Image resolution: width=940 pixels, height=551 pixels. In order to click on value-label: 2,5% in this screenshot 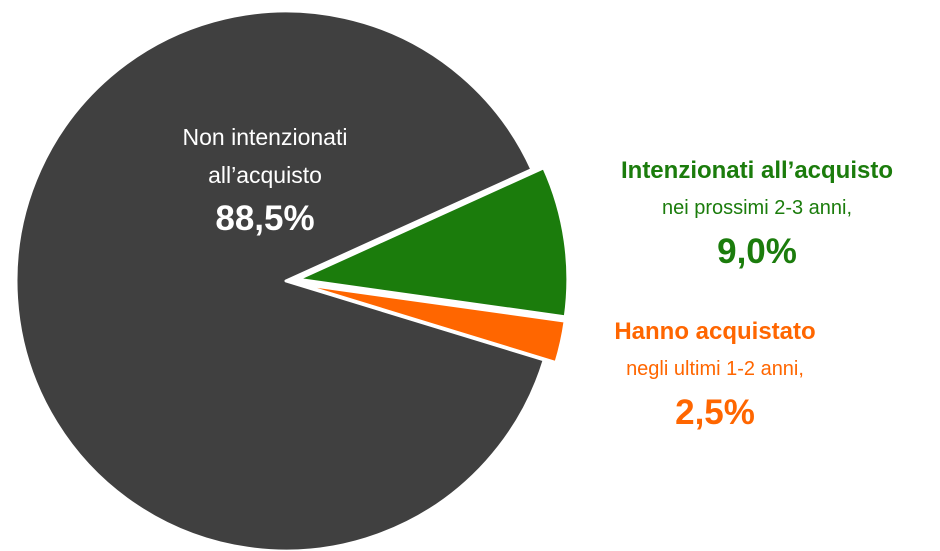, I will do `click(715, 412)`.